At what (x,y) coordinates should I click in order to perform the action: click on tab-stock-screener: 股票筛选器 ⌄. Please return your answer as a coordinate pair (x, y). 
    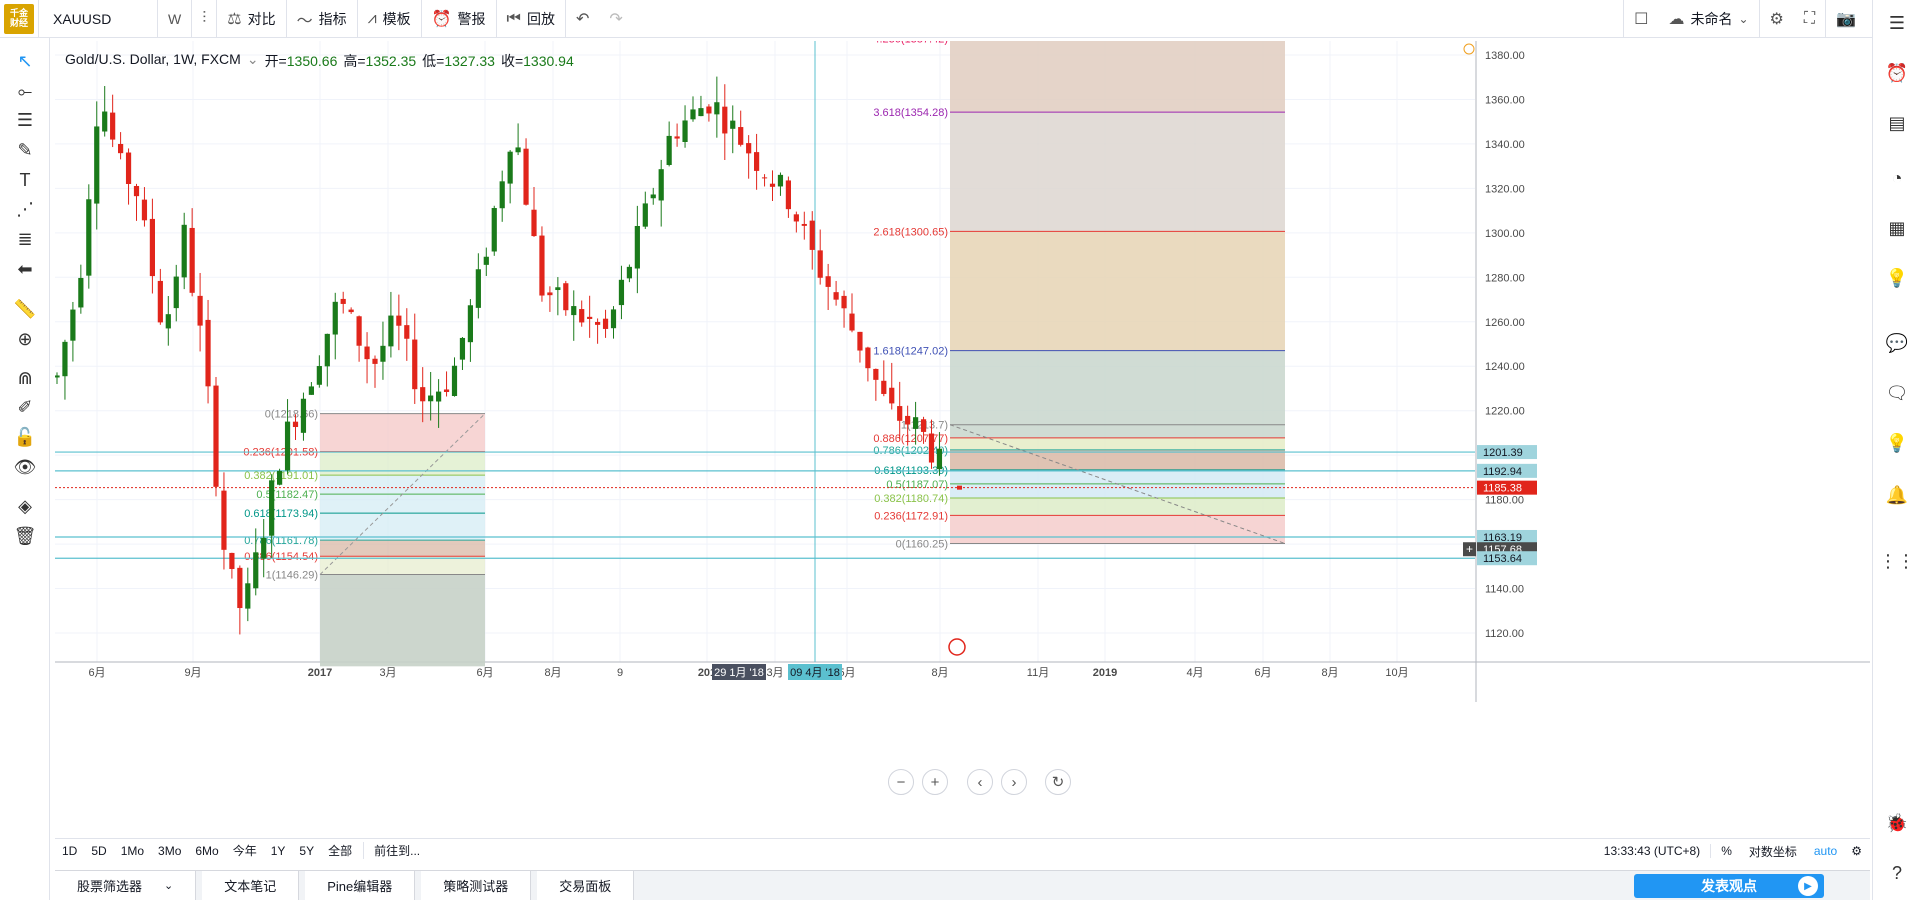
    Looking at the image, I should click on (126, 885).